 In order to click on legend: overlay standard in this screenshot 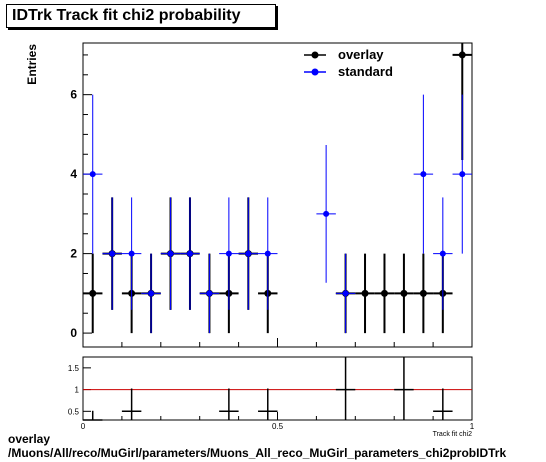, I will do `click(348, 63)`.